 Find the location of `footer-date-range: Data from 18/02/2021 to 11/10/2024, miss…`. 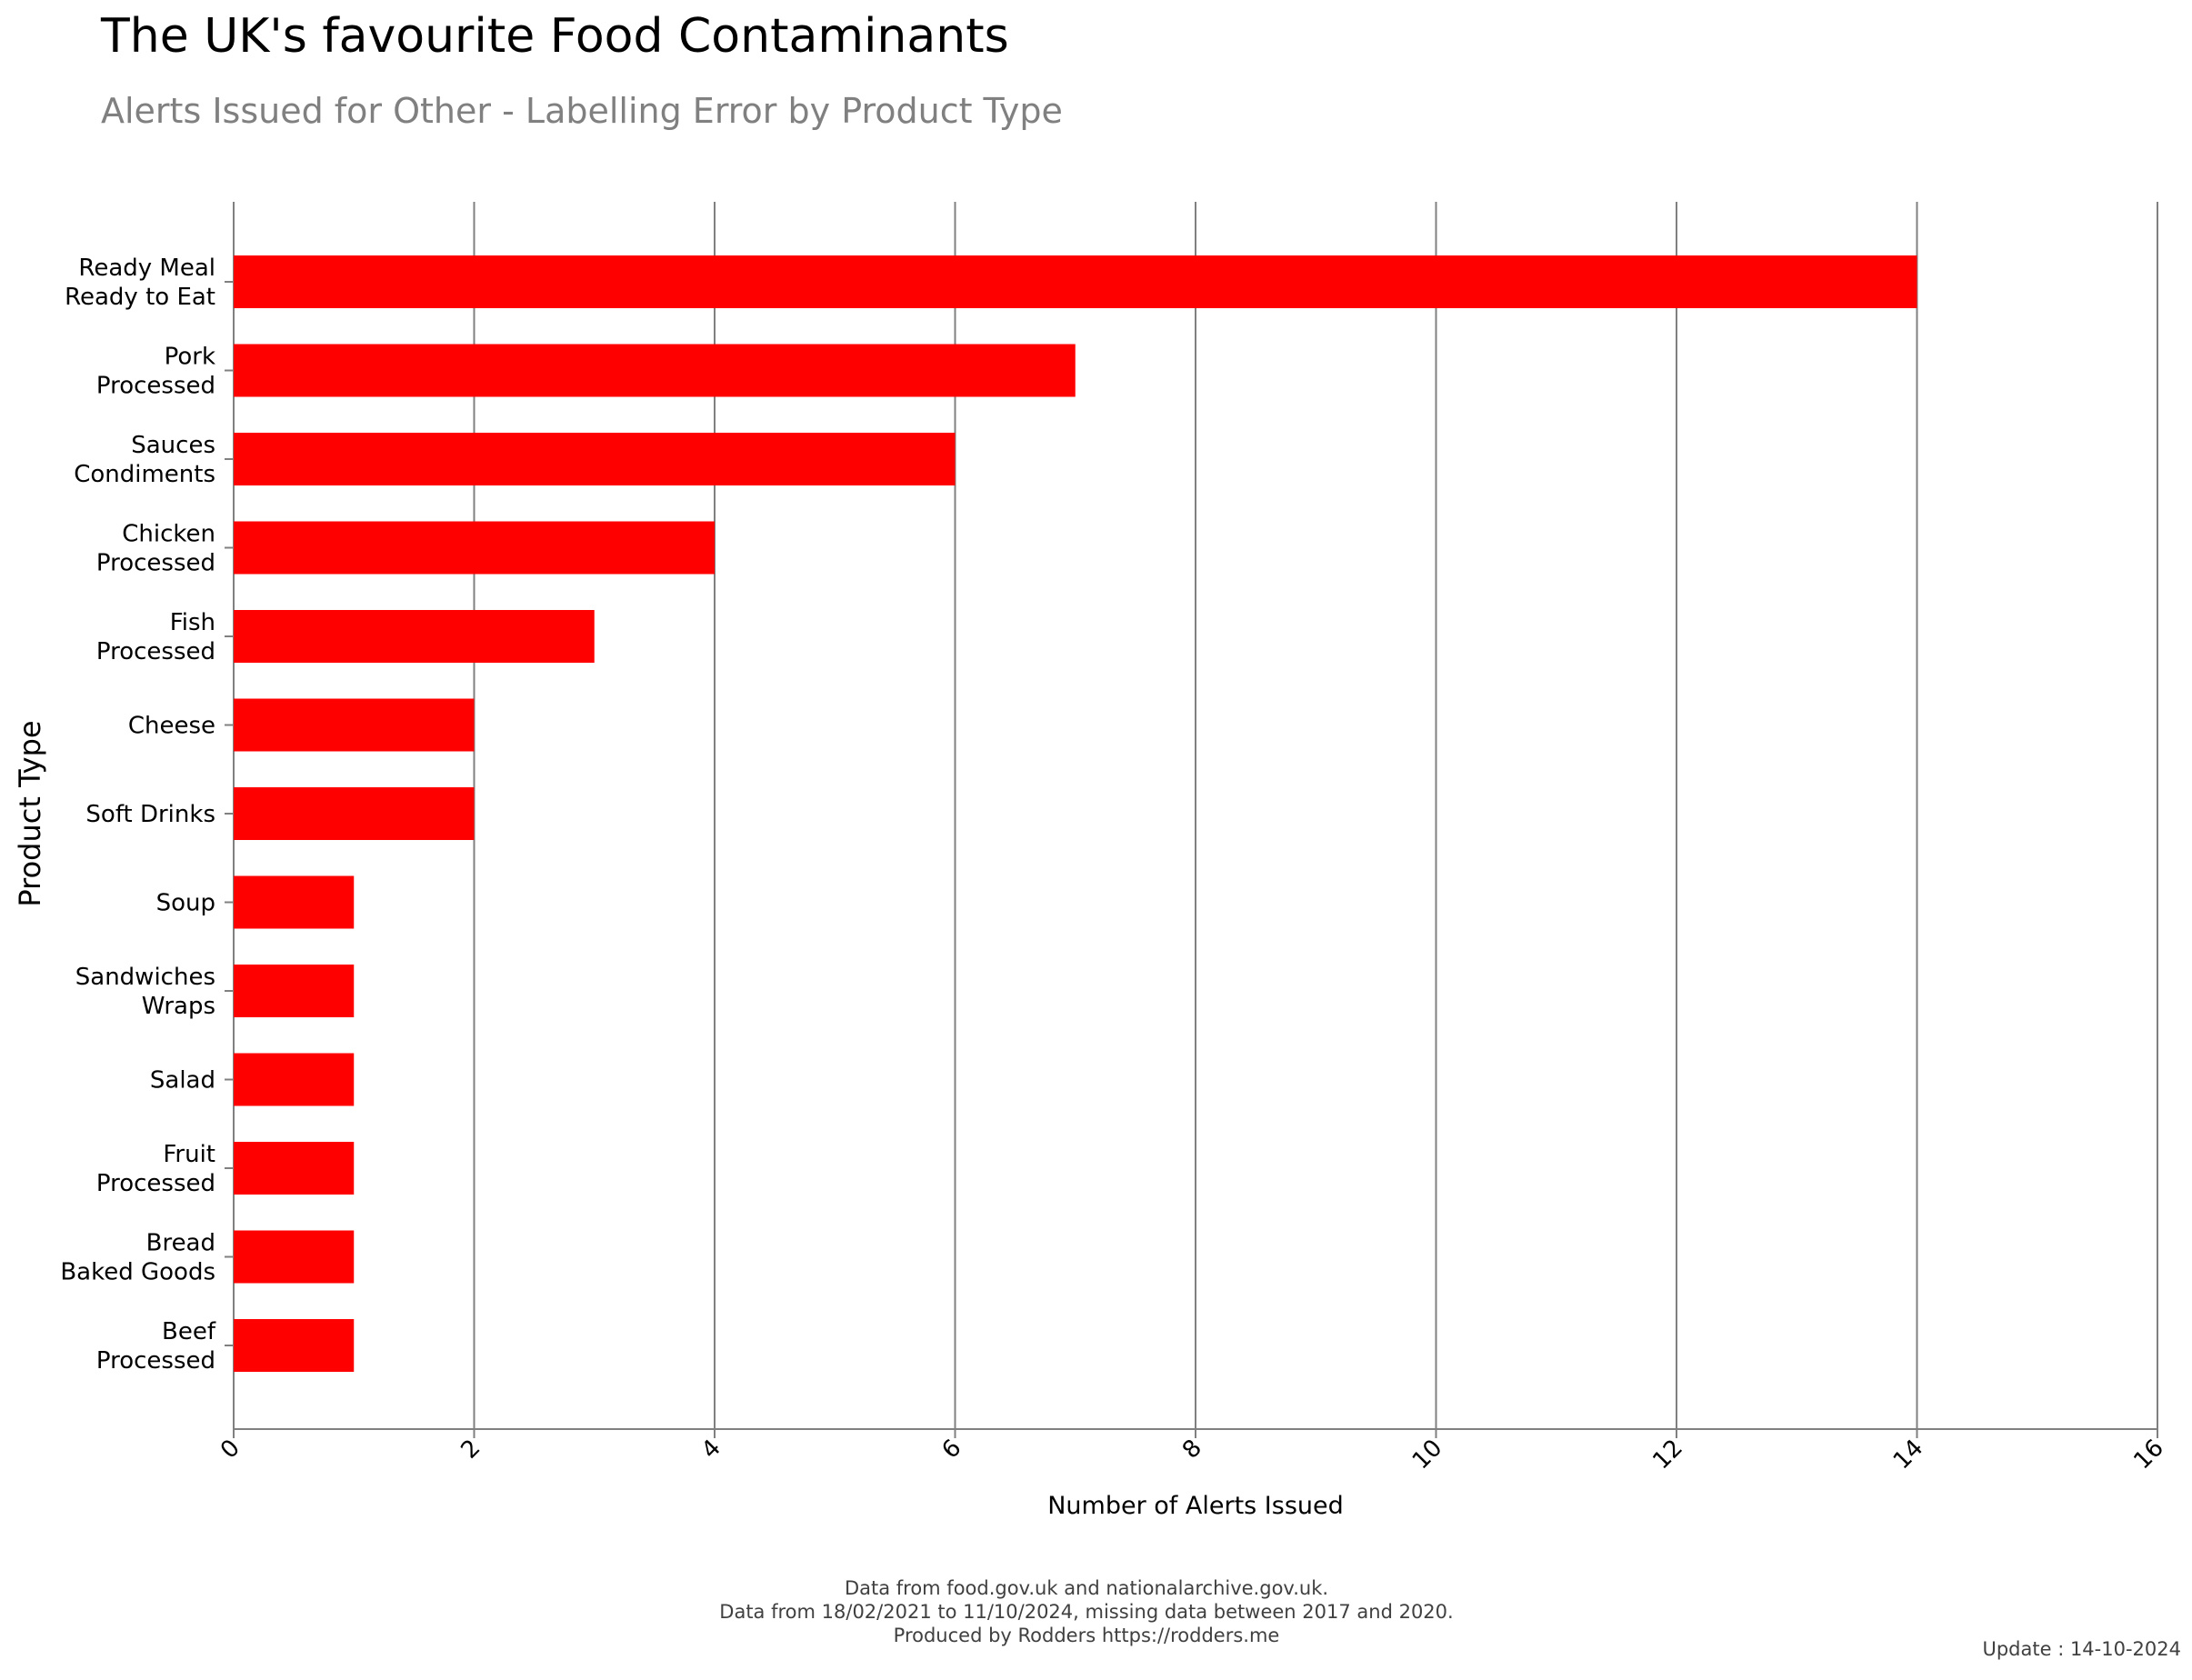

footer-date-range: Data from 18/02/2021 to 11/10/2024, miss… is located at coordinates (1086, 1612).